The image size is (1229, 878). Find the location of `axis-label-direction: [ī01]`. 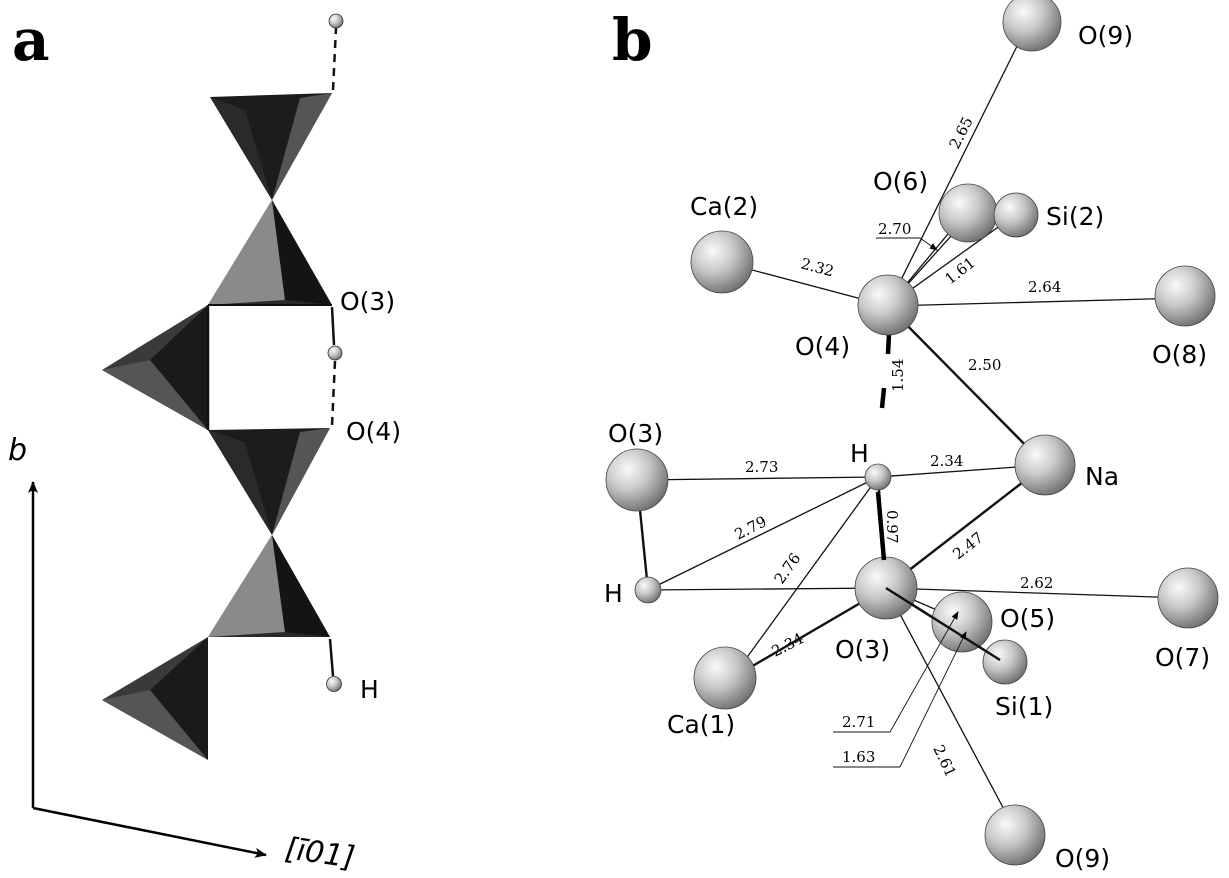

axis-label-direction: [ī01] is located at coordinates (320, 853).